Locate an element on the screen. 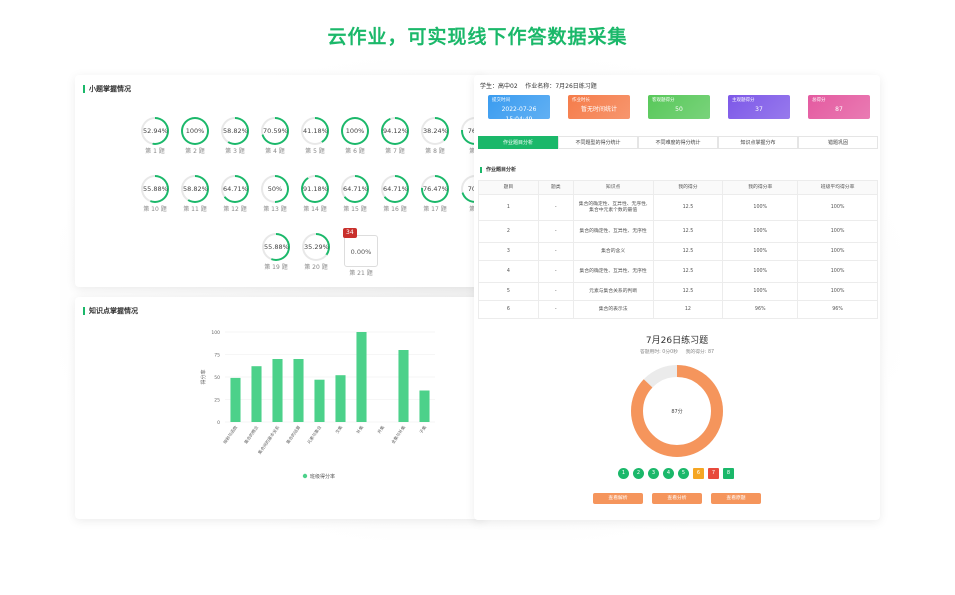  question-number: 7 is located at coordinates (713, 473).